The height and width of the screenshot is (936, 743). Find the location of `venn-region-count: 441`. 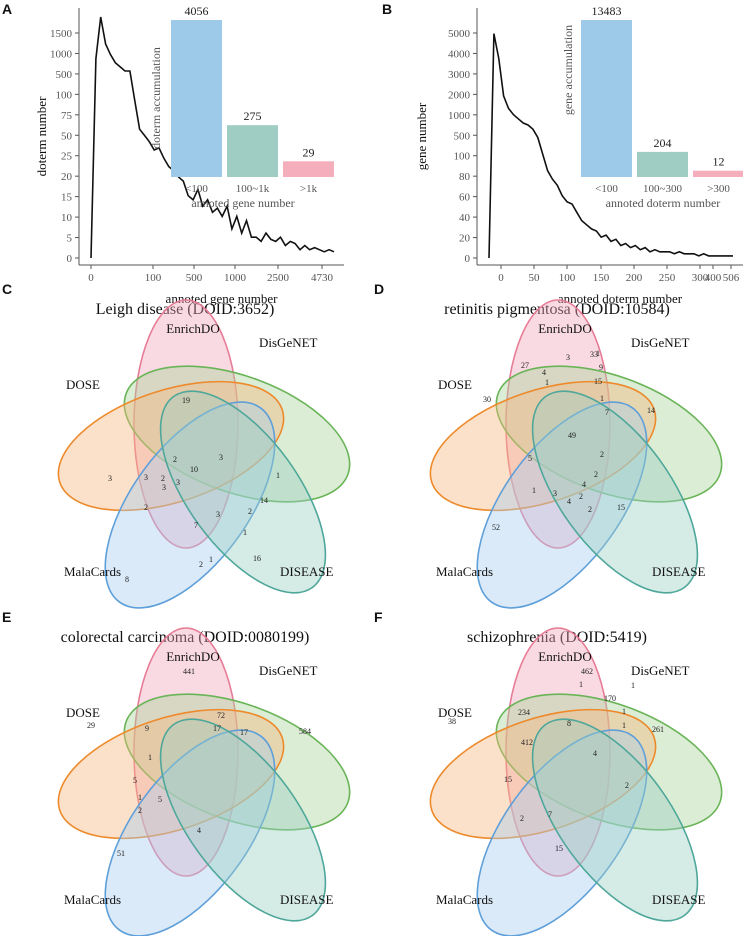

venn-region-count: 441 is located at coordinates (189, 671).